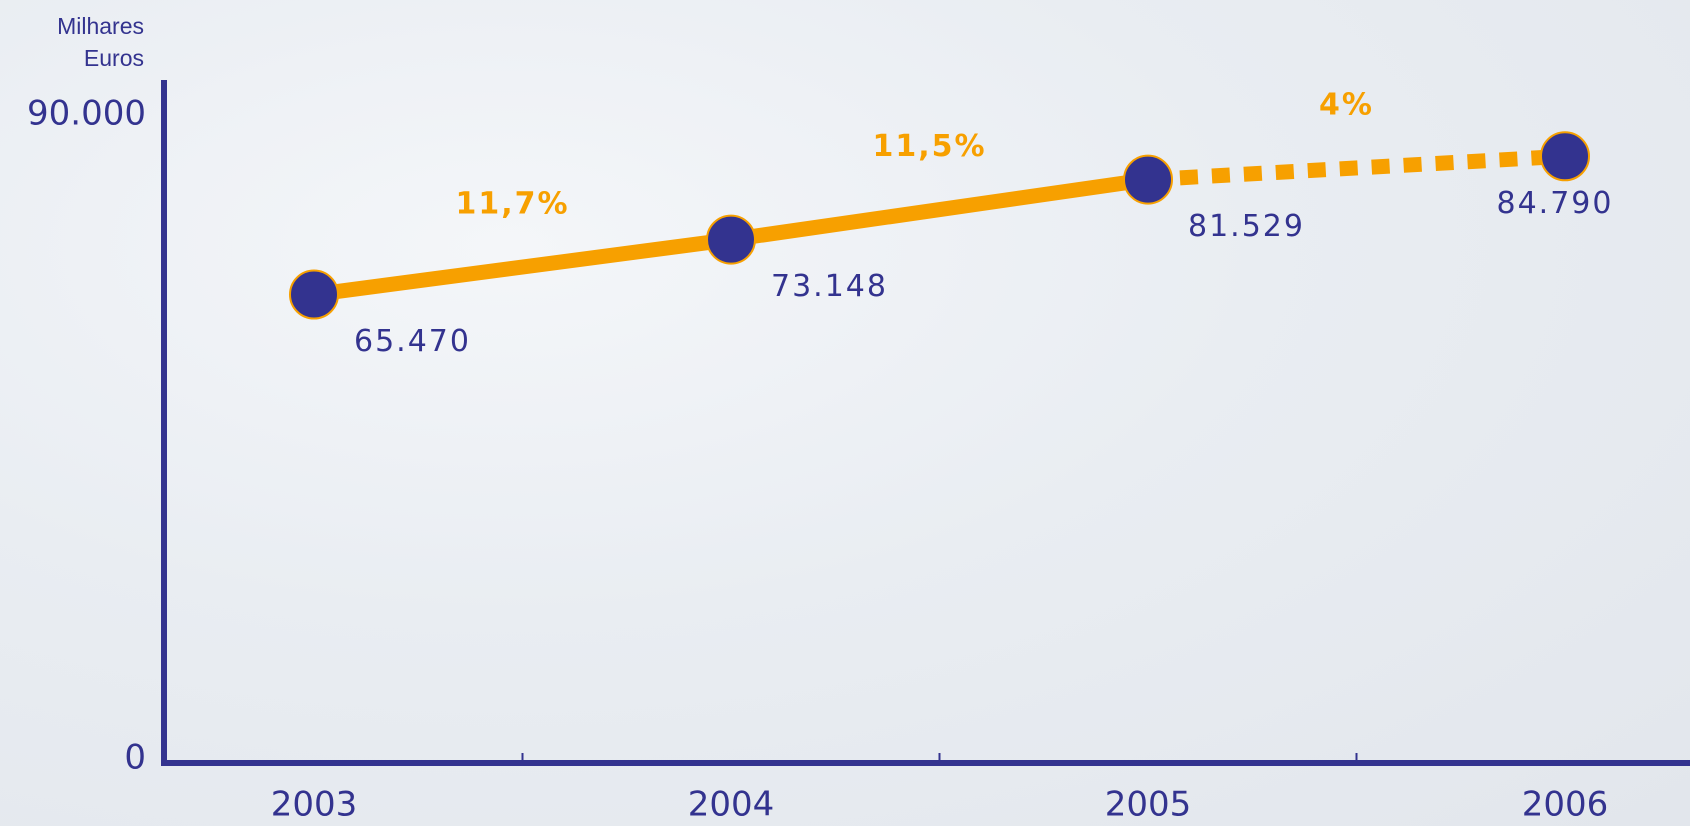  What do you see at coordinates (1346, 104) in the screenshot?
I see `growth-label: 4%` at bounding box center [1346, 104].